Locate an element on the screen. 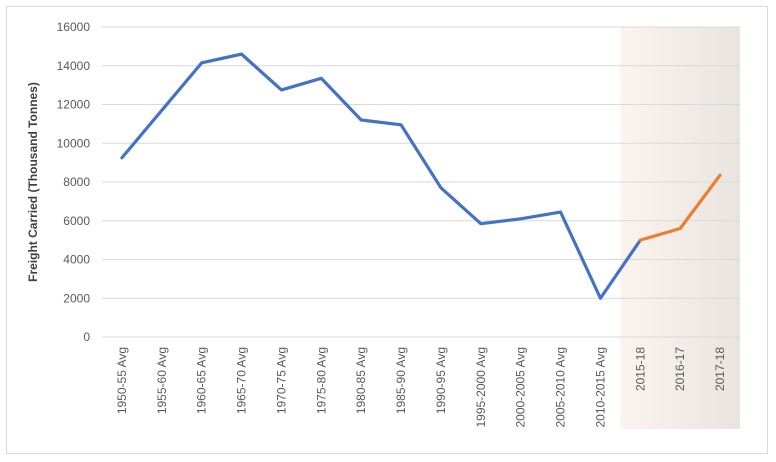 The image size is (776, 462). x-tick-label: 1950-55 Avg is located at coordinates (122, 380).